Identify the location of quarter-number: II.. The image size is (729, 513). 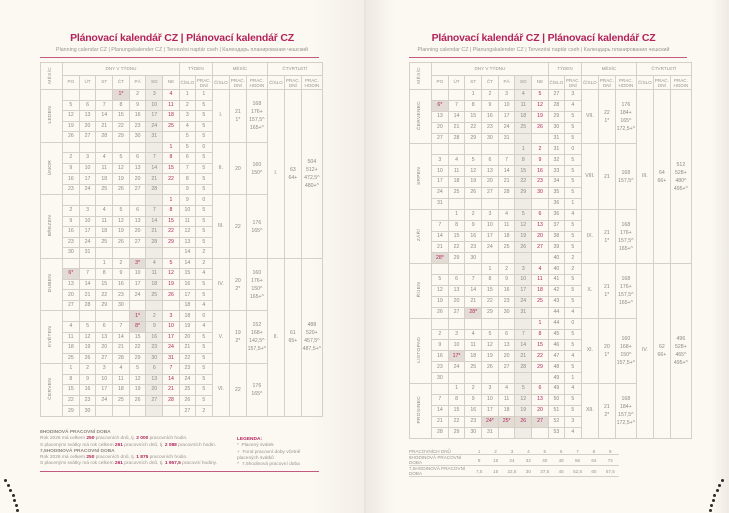
(275, 337).